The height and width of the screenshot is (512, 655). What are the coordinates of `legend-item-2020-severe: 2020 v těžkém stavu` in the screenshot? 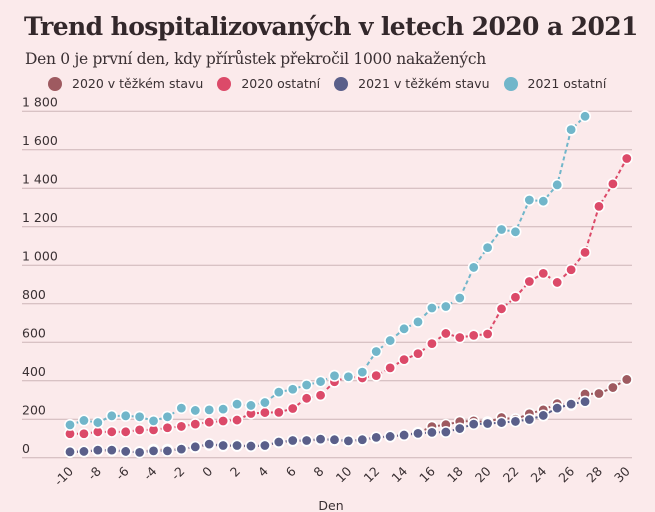 It's located at (125, 83).